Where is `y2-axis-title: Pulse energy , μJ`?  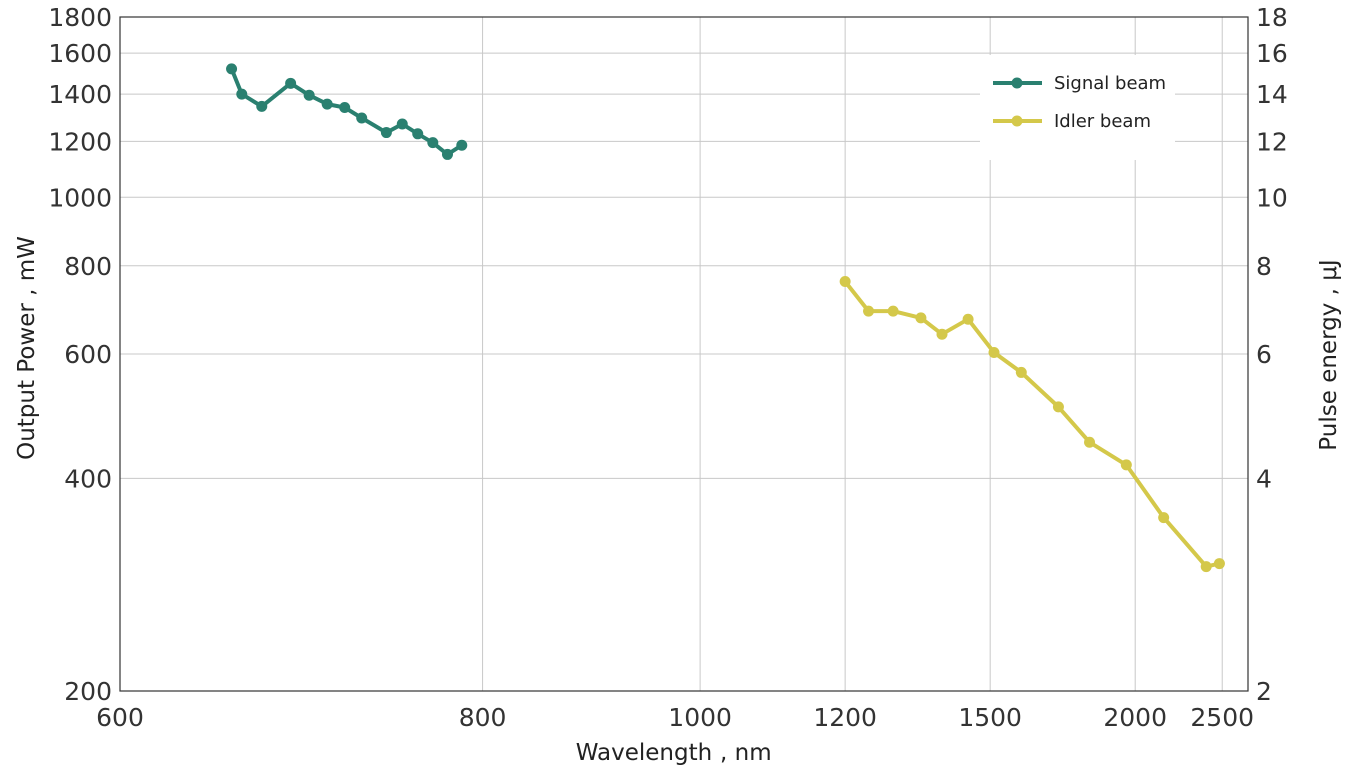
y2-axis-title: Pulse energy , μJ is located at coordinates (1329, 354).